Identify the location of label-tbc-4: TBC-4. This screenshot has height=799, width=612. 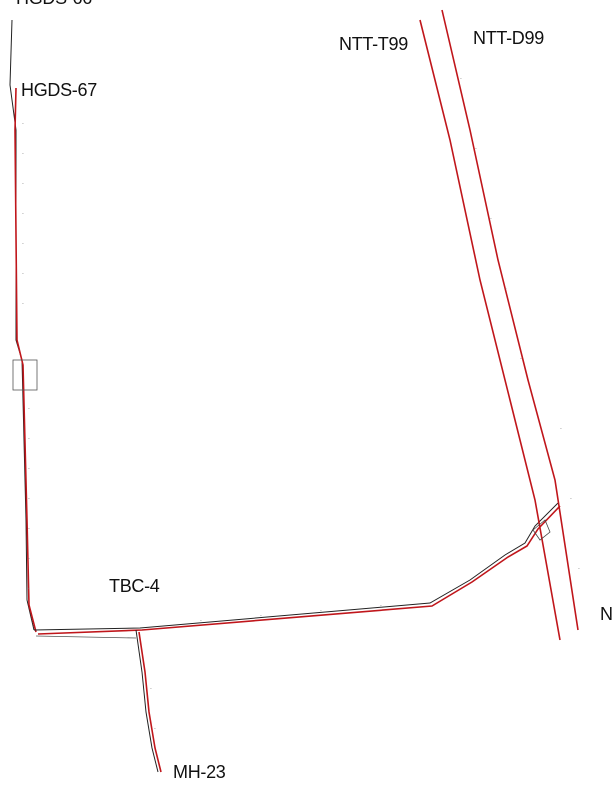
(134, 586).